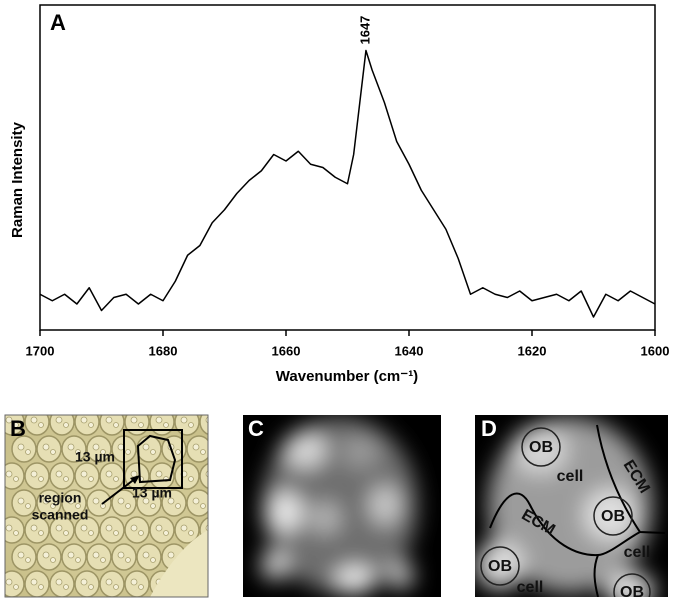 This screenshot has height=602, width=673. Describe the element at coordinates (135, 479) in the screenshot. I see `arrow-head` at that location.